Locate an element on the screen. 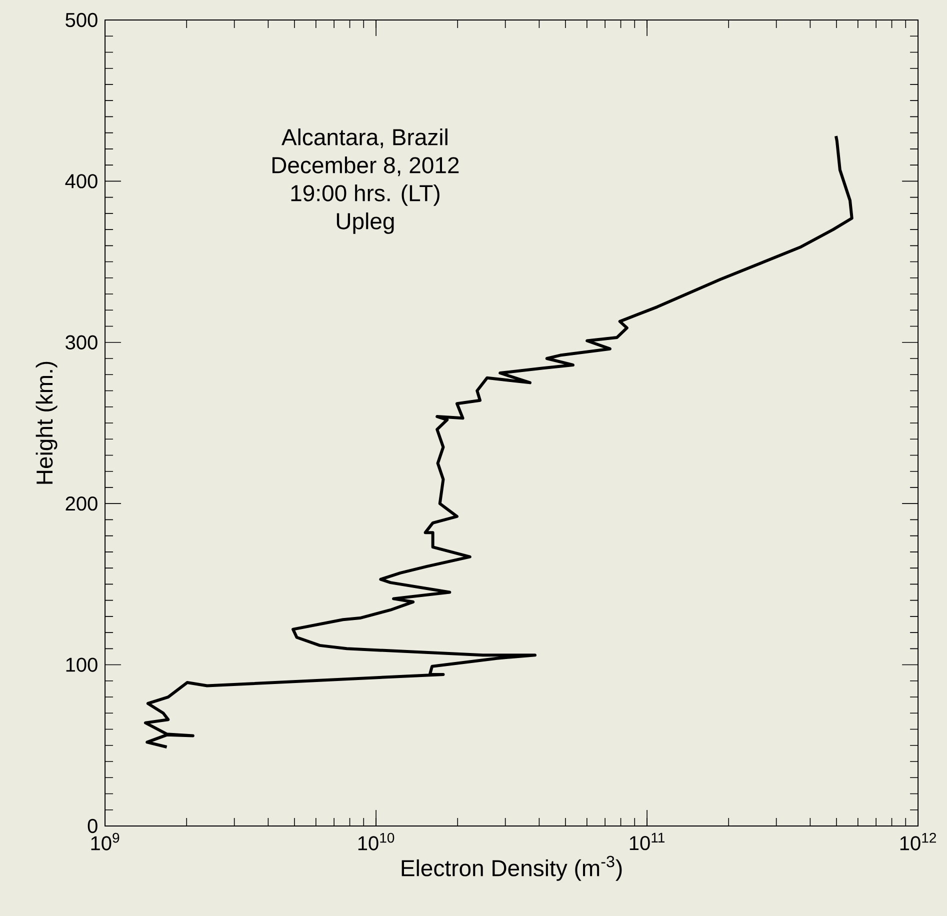 Image resolution: width=947 pixels, height=916 pixels. x-axis-title: Electron Density (m$^{-3}$) is located at coordinates (512, 868).